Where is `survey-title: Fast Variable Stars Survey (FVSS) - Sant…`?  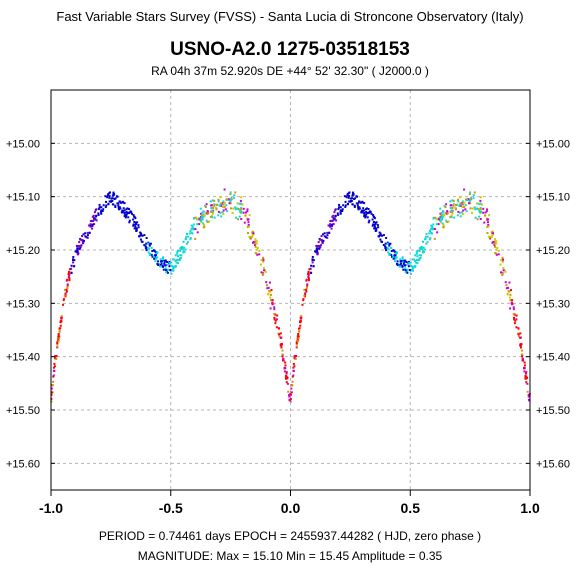 survey-title: Fast Variable Stars Survey (FVSS) - Sant… is located at coordinates (290, 16).